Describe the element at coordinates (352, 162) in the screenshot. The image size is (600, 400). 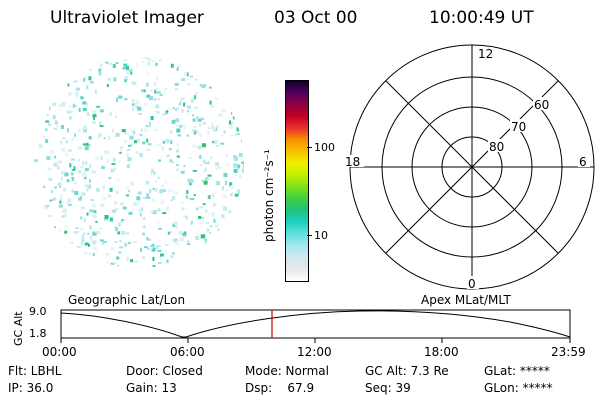
I see `polar-label-18: 18` at that location.